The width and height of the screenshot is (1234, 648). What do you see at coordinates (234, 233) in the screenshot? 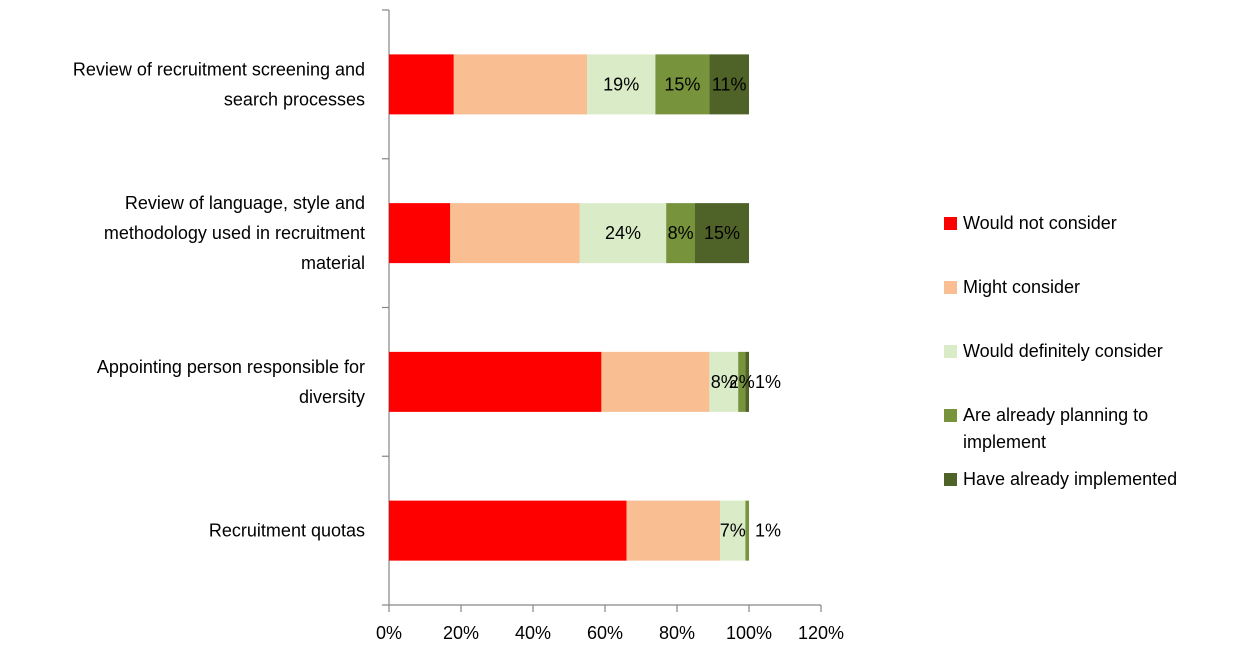
I see `category-label: methodology used in recruitment` at bounding box center [234, 233].